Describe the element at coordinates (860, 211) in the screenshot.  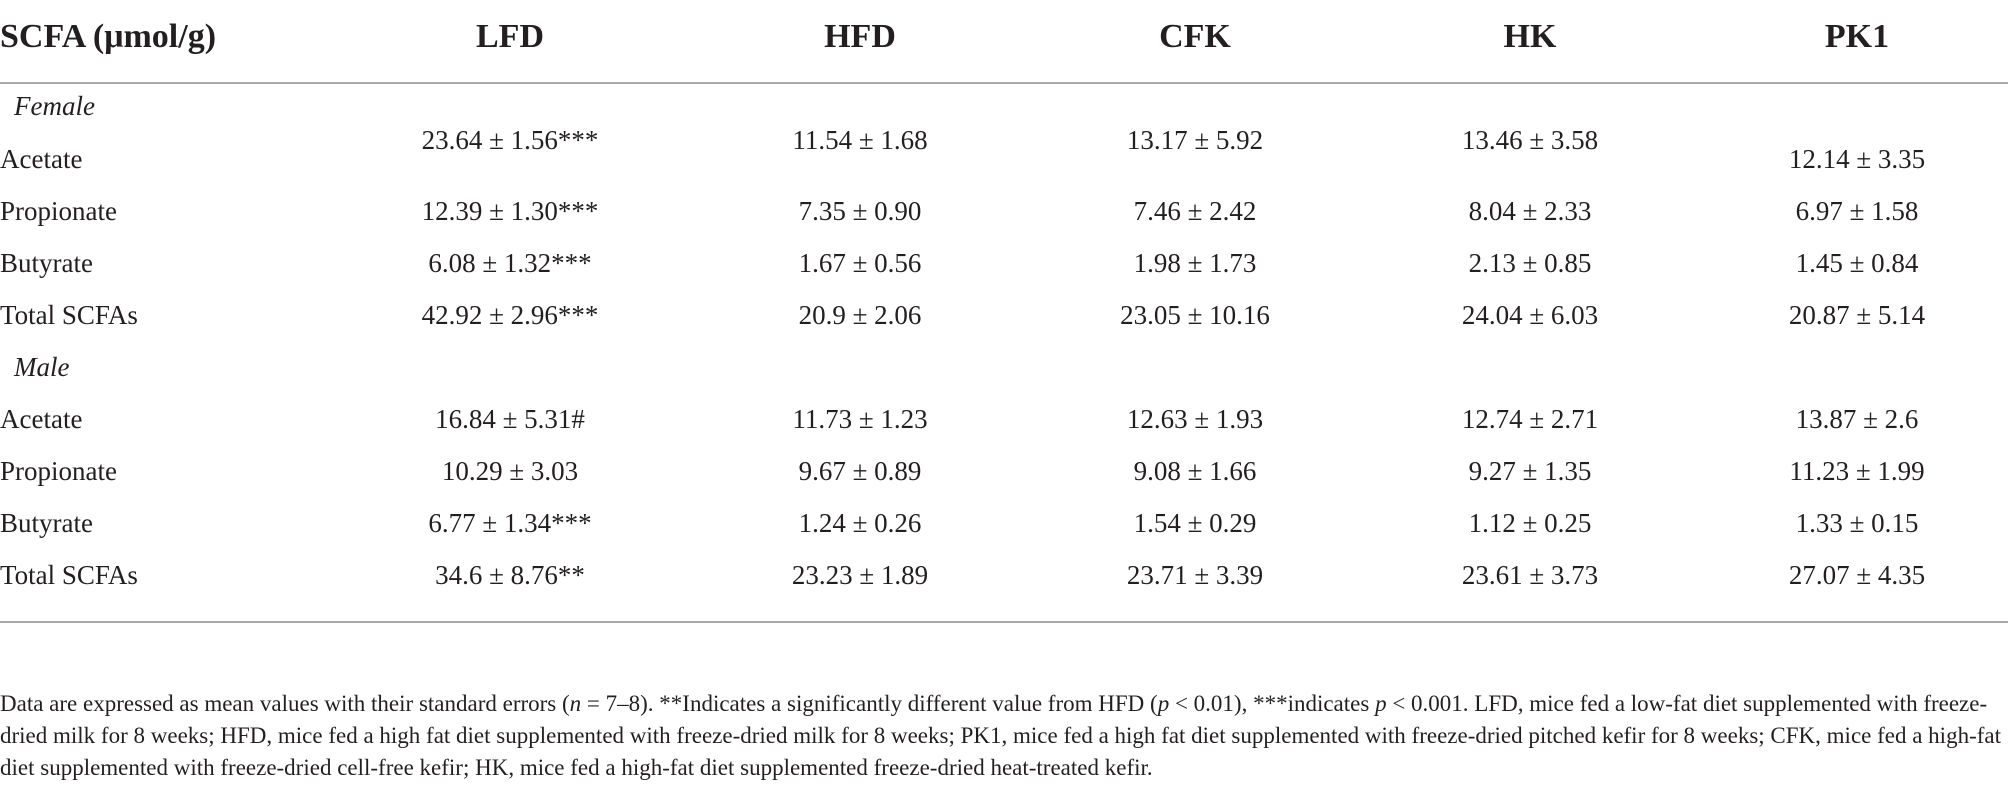
I see `value-cell: 7.35 ± 0.90` at that location.